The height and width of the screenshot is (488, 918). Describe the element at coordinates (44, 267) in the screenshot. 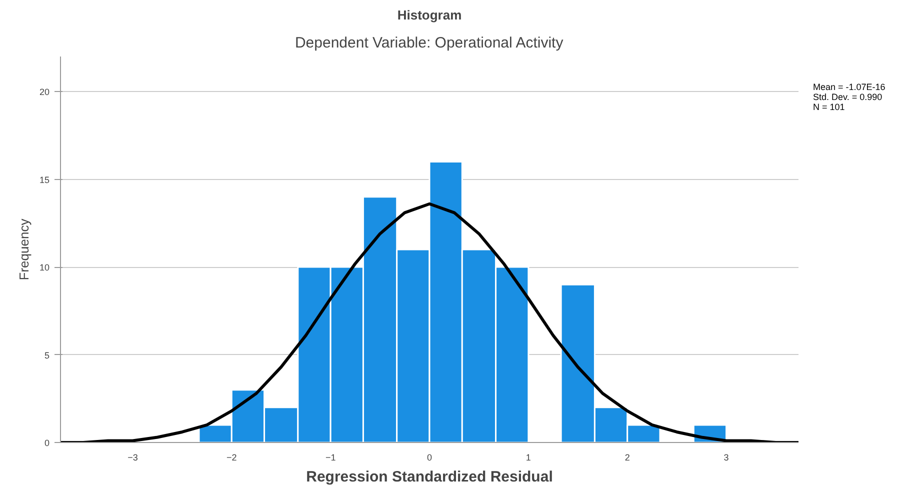

I see `y-tick-label: 10` at that location.